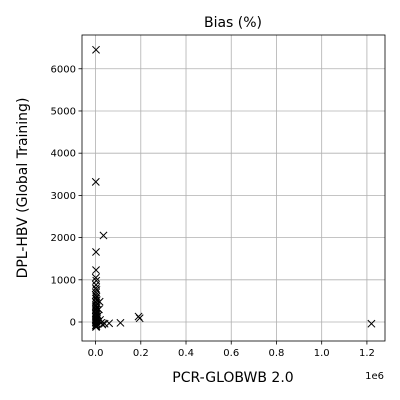  What do you see at coordinates (63, 238) in the screenshot?
I see `y-tick-label: 2000` at bounding box center [63, 238].